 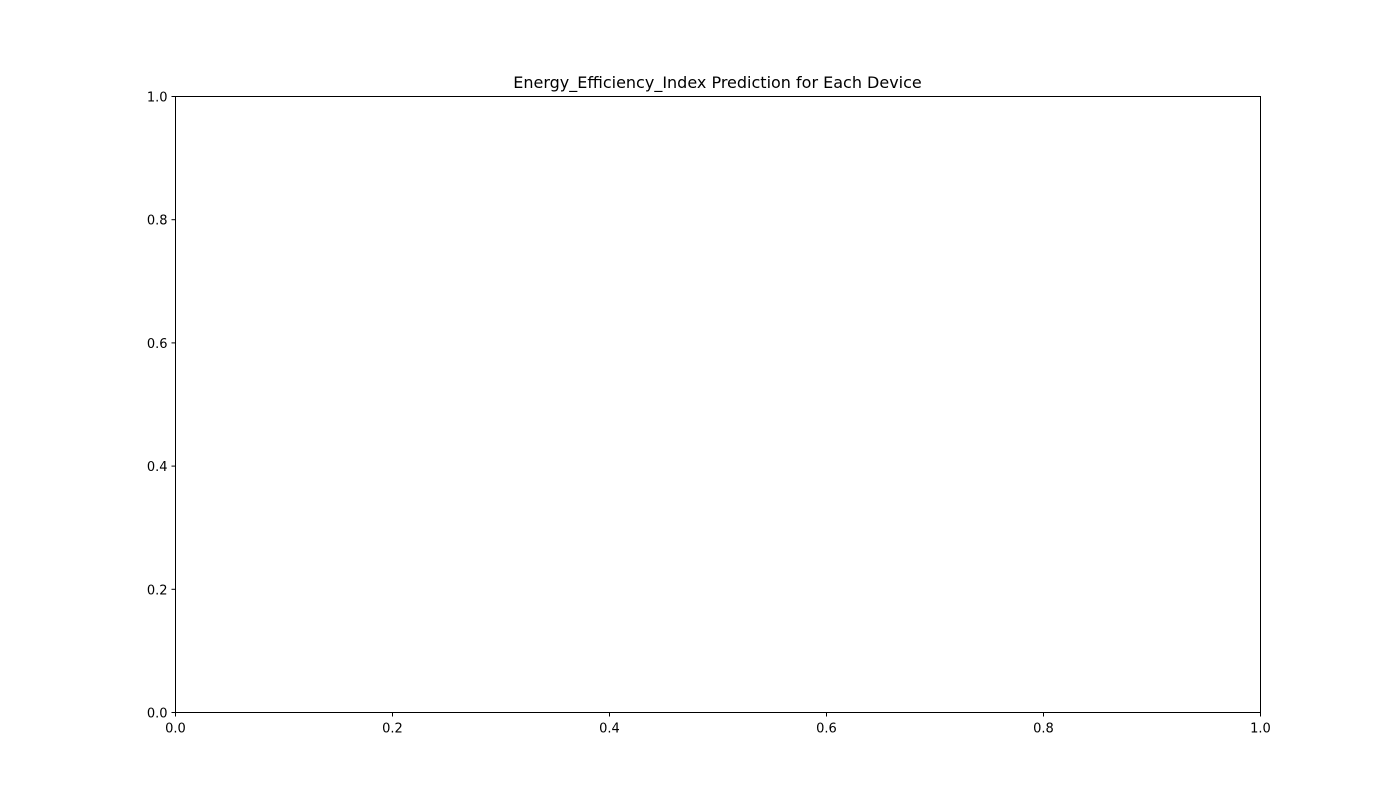 I want to click on x-tick-label: 0.2, so click(x=392, y=729).